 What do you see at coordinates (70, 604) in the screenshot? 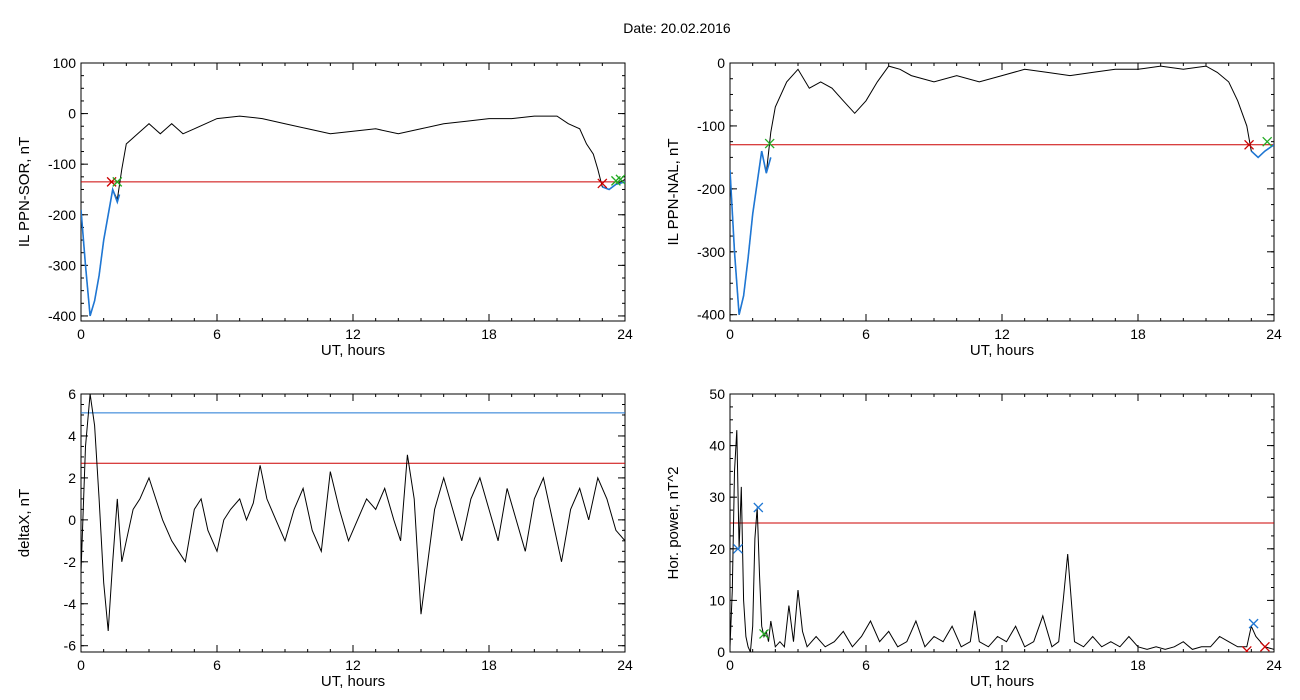
I see `y-tick-label: -4` at bounding box center [70, 604].